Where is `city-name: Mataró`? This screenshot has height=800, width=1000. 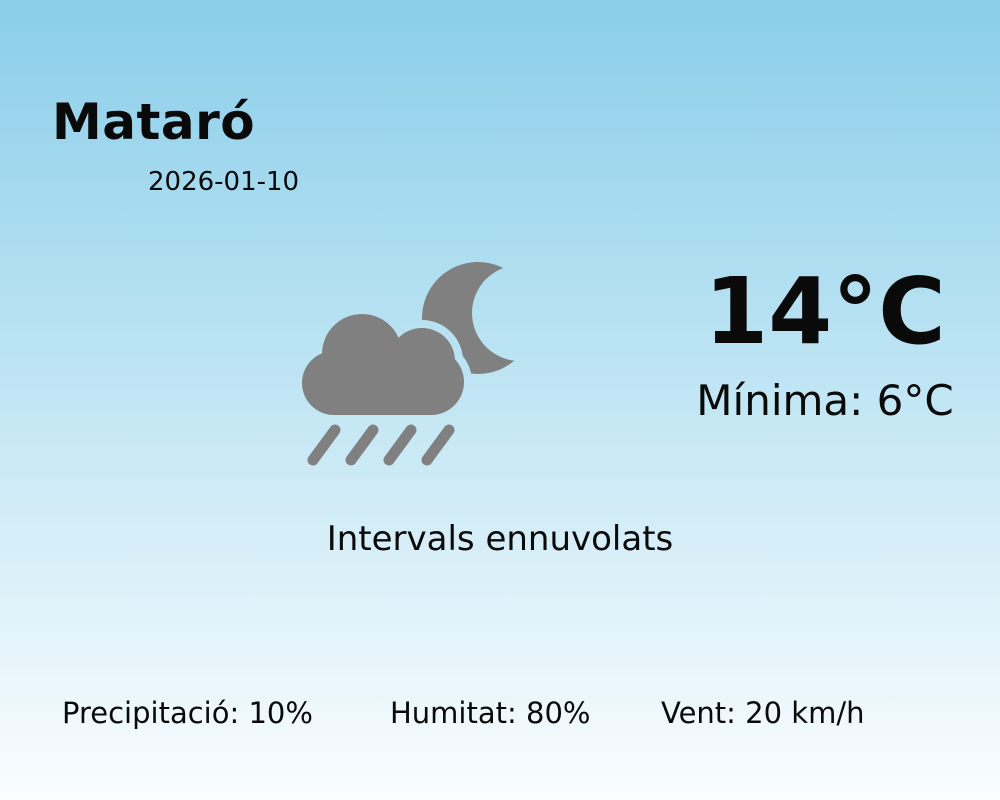 city-name: Mataró is located at coordinates (154, 122).